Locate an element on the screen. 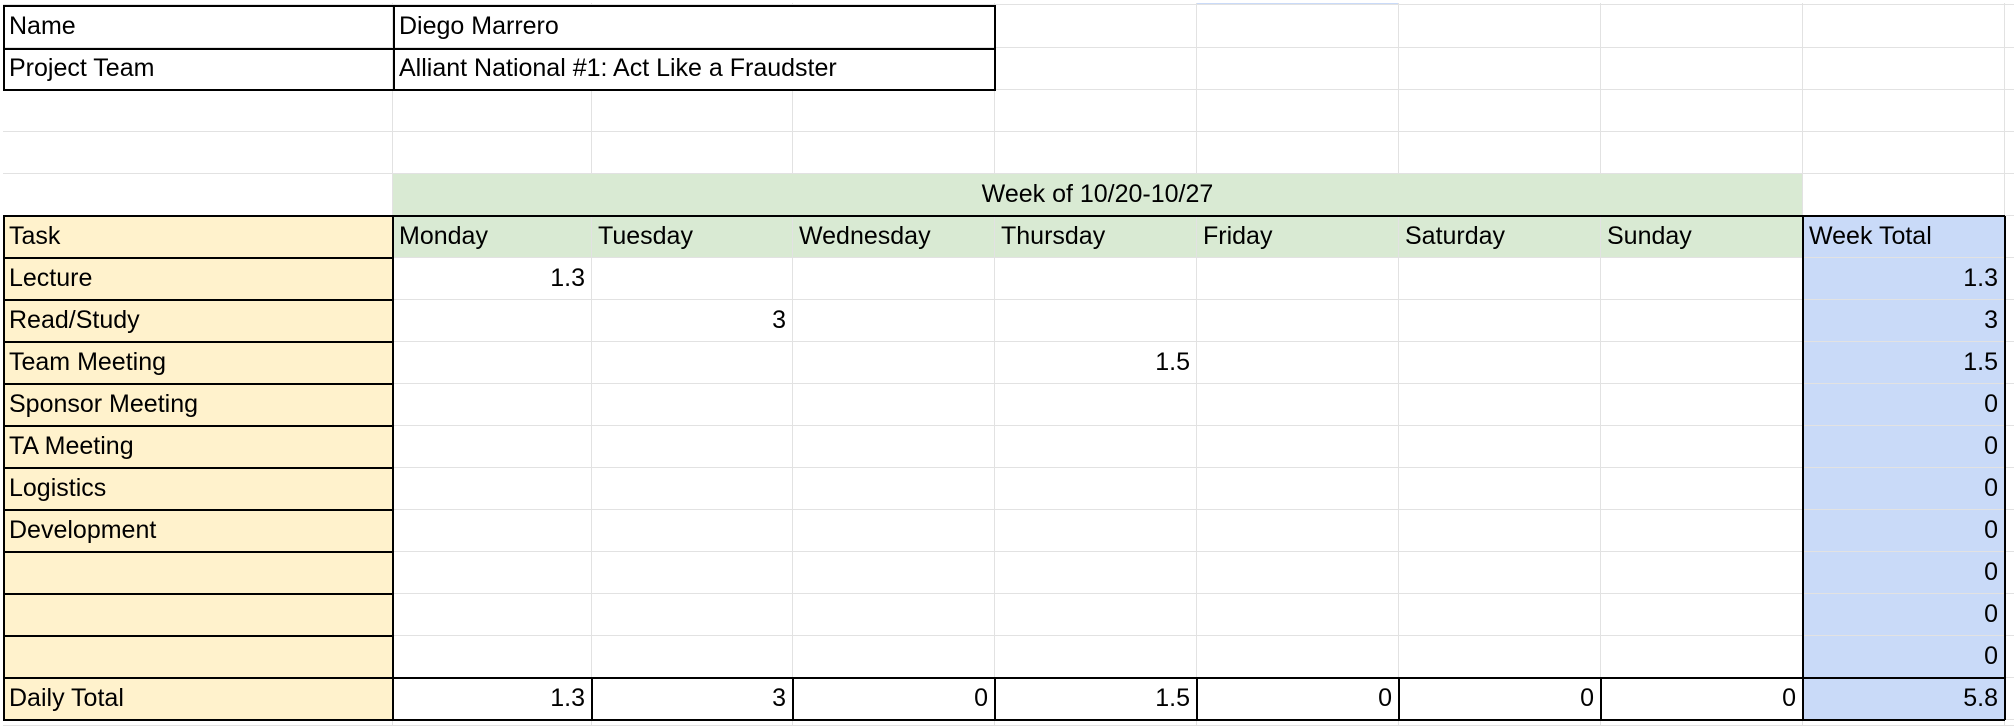 The height and width of the screenshot is (726, 2014). daily-total-label: Daily Total is located at coordinates (198, 699).